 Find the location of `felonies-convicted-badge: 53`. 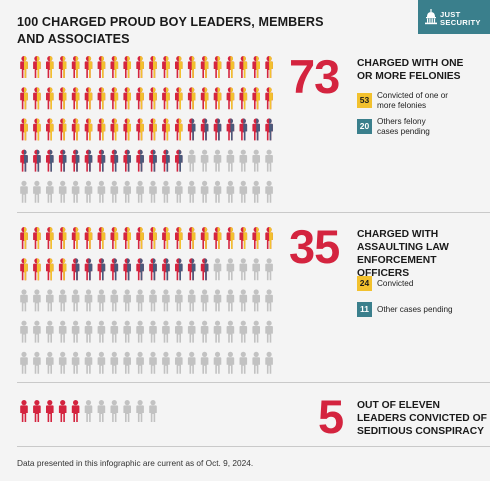

felonies-convicted-badge: 53 is located at coordinates (364, 100).